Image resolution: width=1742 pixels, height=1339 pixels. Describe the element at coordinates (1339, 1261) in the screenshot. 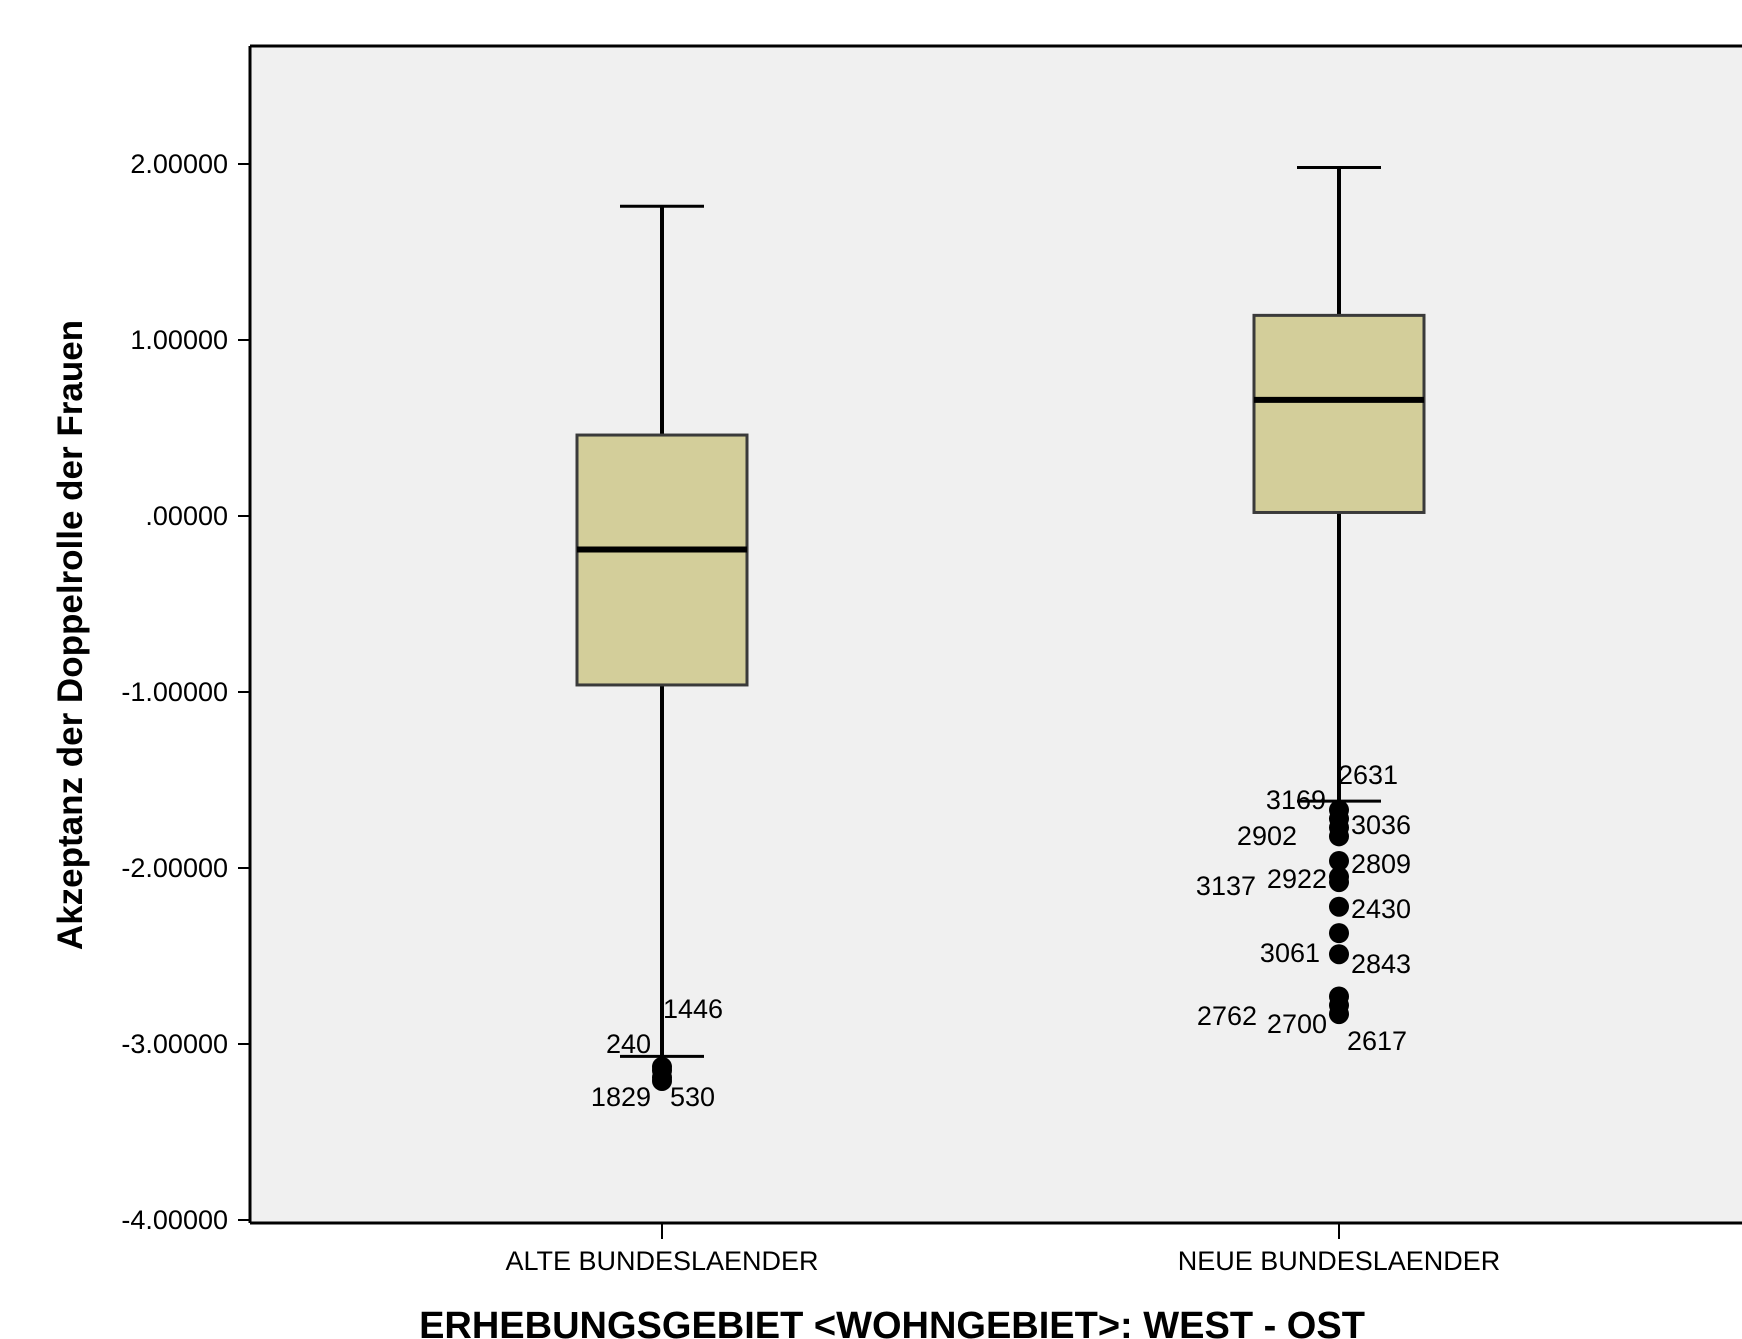

I see `x-category-label: NEUE BUNDESLAENDER` at that location.